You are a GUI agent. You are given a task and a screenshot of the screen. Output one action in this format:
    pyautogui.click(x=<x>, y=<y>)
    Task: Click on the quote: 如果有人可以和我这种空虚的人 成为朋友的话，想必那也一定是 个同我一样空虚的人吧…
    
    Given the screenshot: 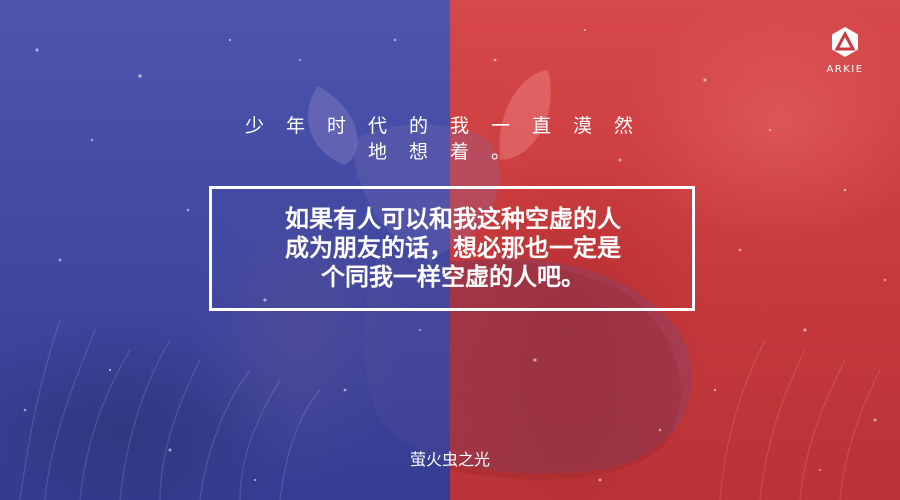 What is the action you would take?
    pyautogui.click(x=453, y=248)
    